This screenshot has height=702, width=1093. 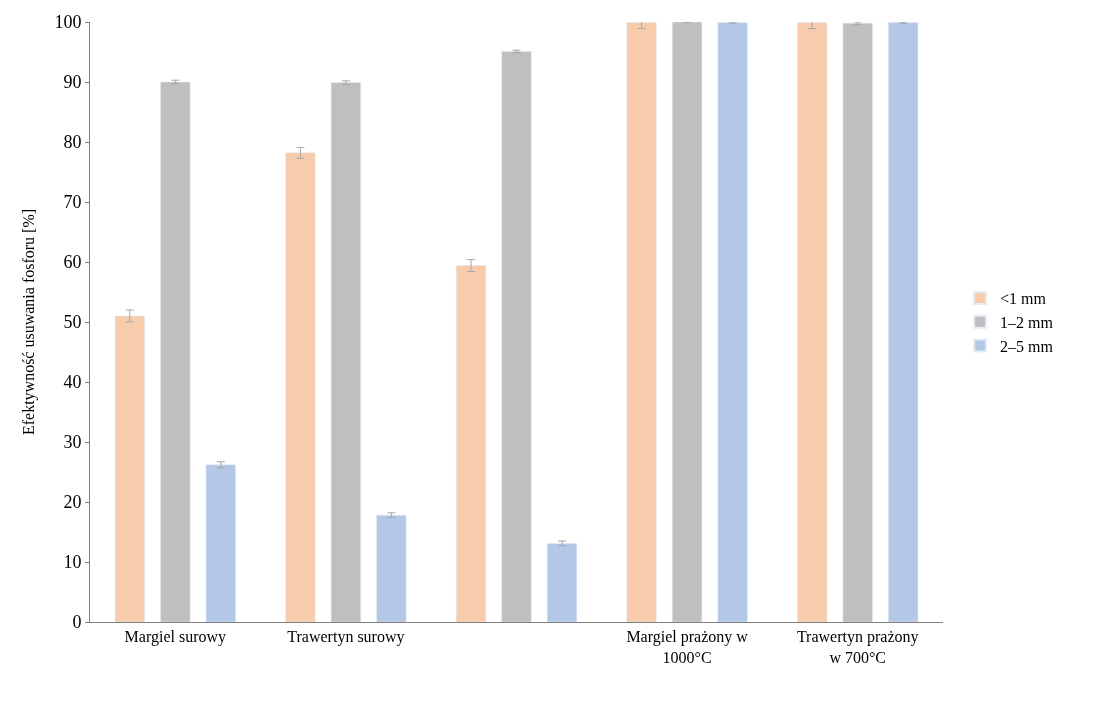 What do you see at coordinates (29, 322) in the screenshot?
I see `y-axis-title: Efektywność usuwania fosforu [%]` at bounding box center [29, 322].